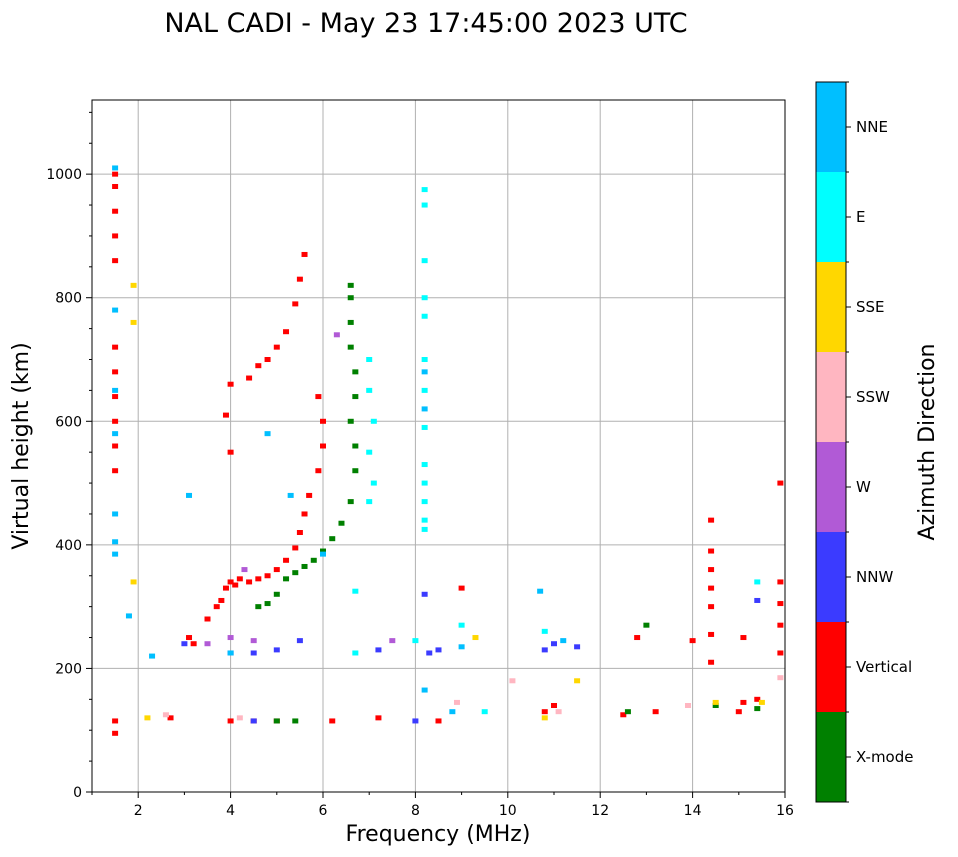 The height and width of the screenshot is (857, 958). What do you see at coordinates (884, 667) in the screenshot?
I see `colorbar-label-vertical: Vertical` at bounding box center [884, 667].